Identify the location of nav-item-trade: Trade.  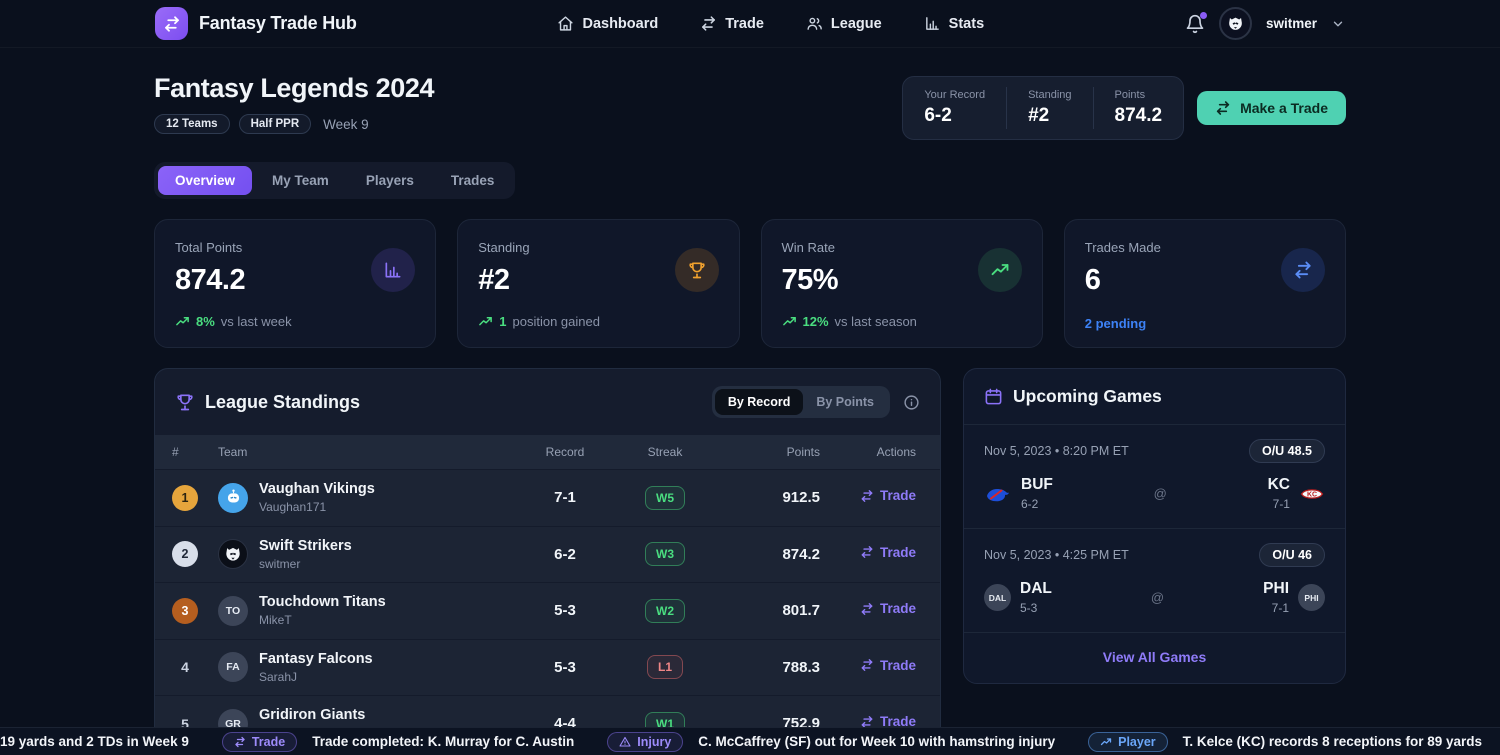
(732, 23).